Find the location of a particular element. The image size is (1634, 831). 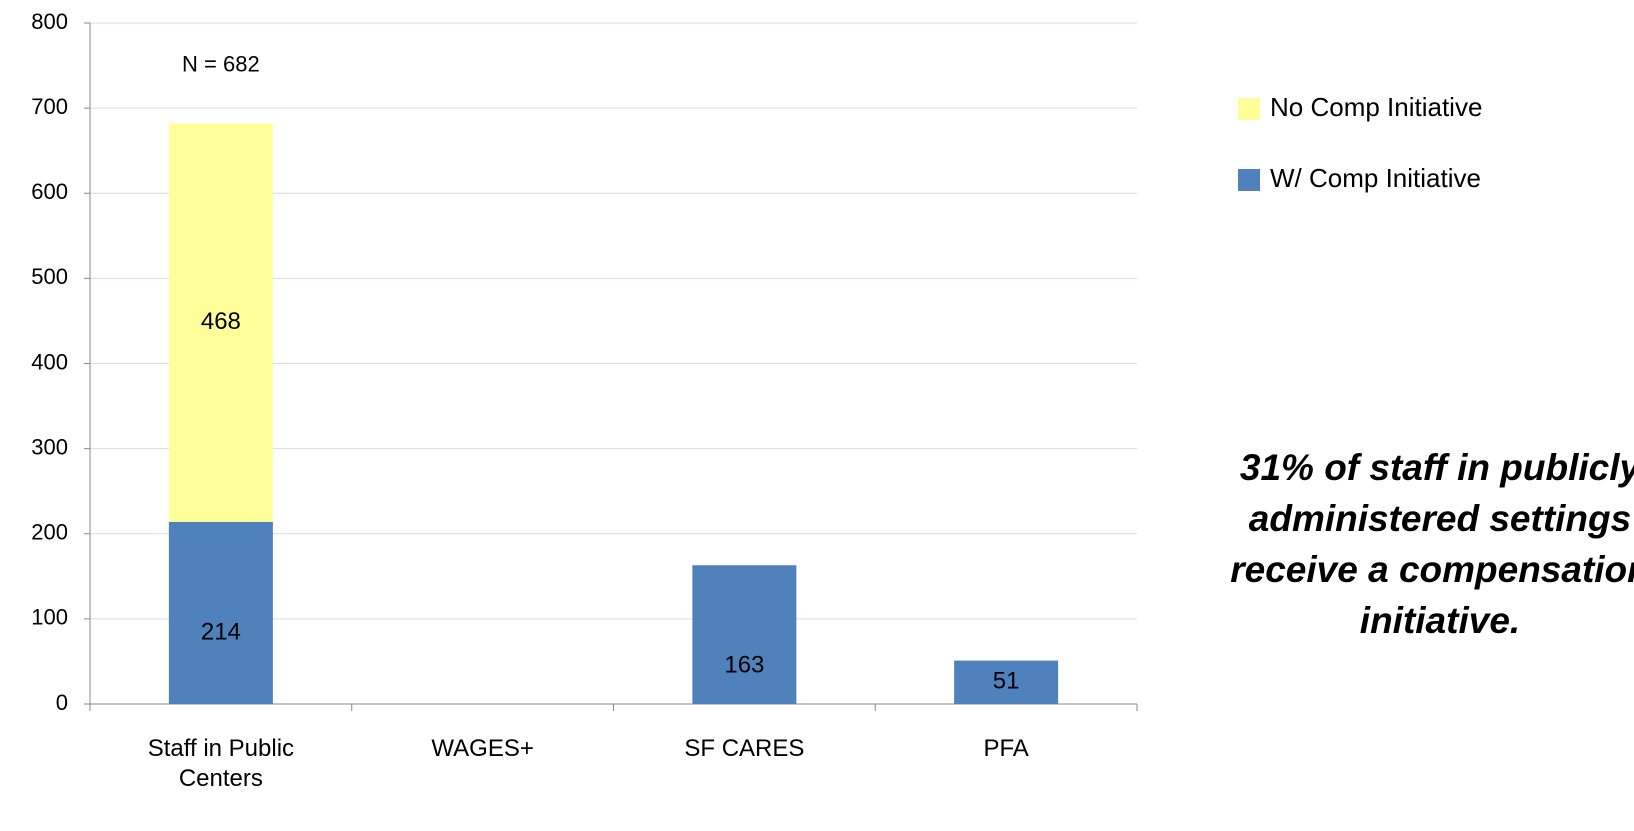

x-tick-label: PFA is located at coordinates (1006, 748).